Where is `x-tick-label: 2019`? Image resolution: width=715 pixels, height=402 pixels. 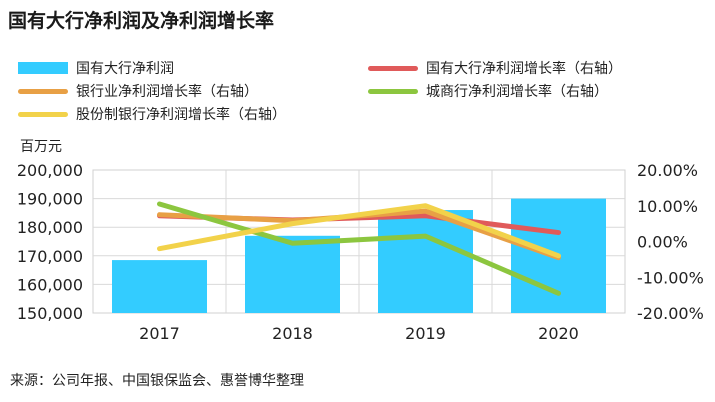
x-tick-label: 2019 is located at coordinates (425, 333).